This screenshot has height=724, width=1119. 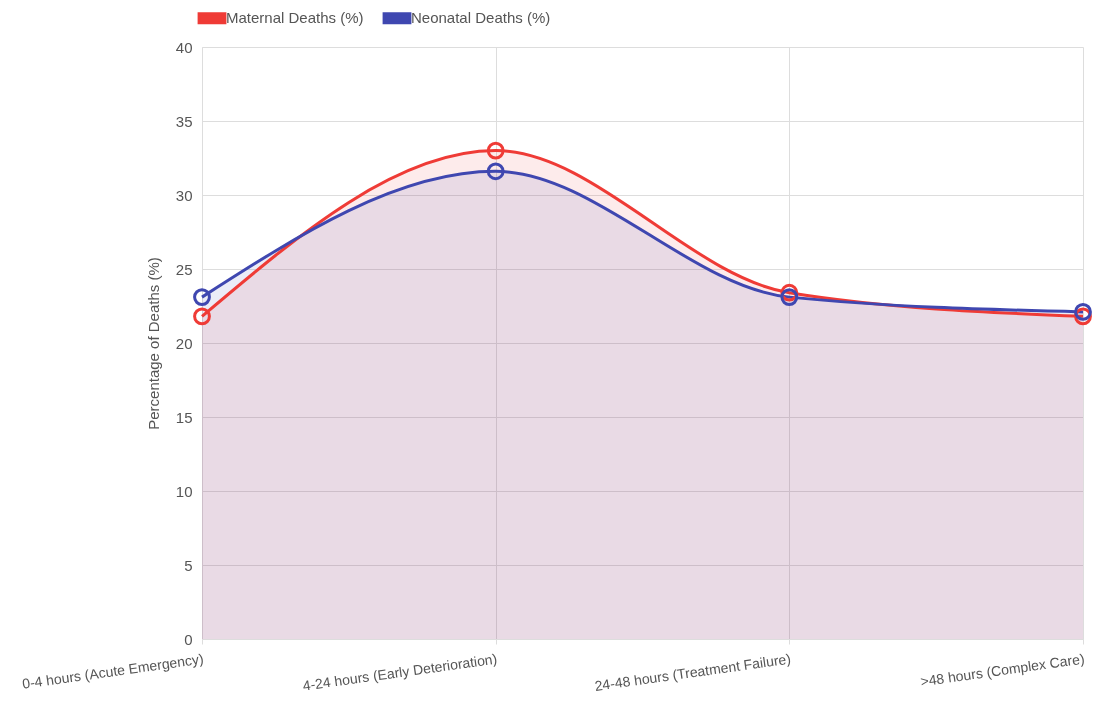 I want to click on x-tick-label: 24-48 hours (Treatment Failure), so click(x=692, y=672).